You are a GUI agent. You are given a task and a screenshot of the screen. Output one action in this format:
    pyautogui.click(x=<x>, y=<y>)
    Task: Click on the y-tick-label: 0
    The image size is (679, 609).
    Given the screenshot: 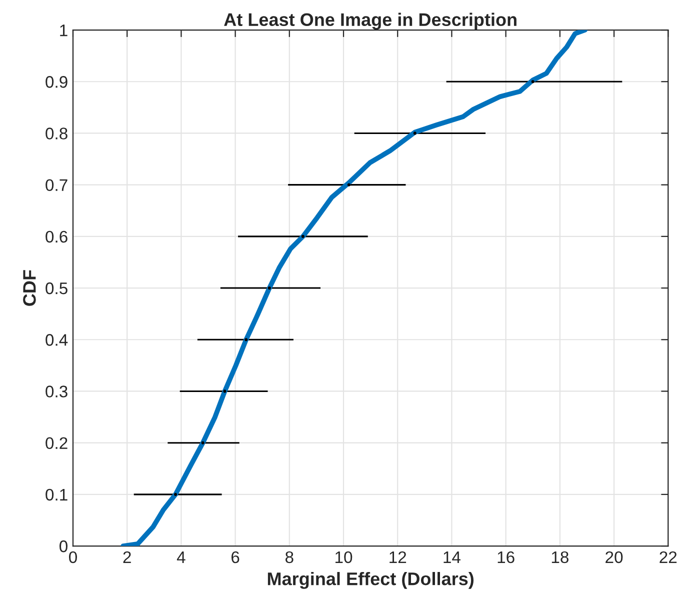 What is the action you would take?
    pyautogui.click(x=64, y=546)
    